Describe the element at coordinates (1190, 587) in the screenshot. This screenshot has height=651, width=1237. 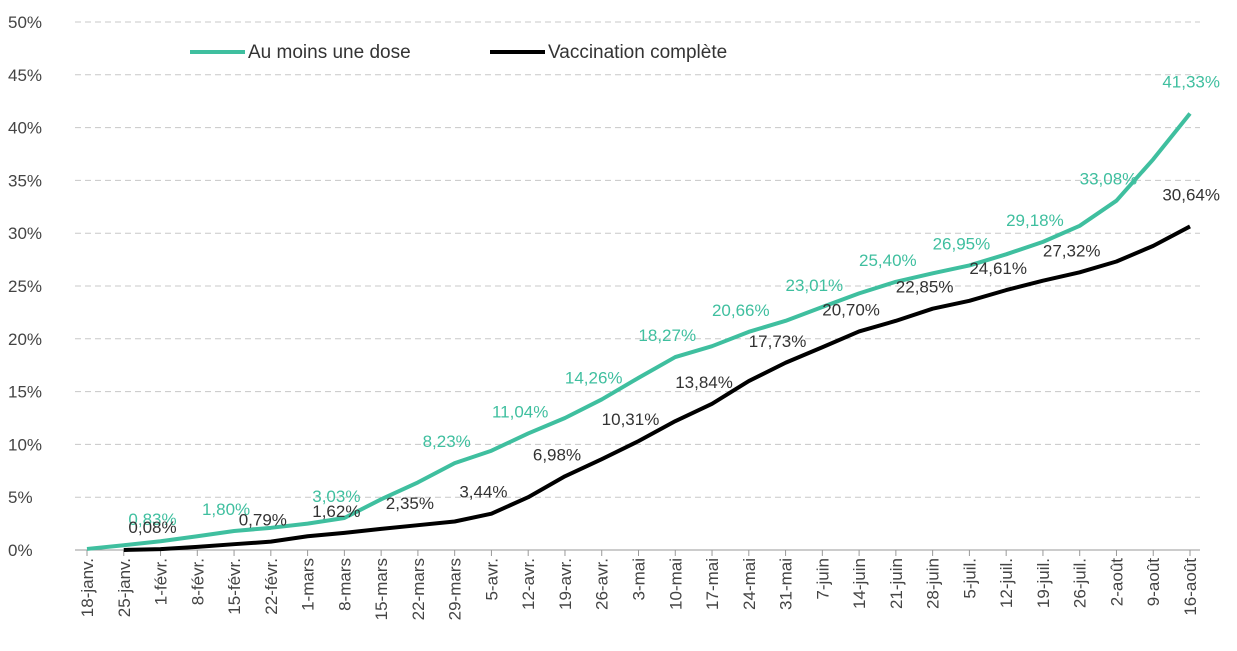
I see `x-tick-label: 16-août` at that location.